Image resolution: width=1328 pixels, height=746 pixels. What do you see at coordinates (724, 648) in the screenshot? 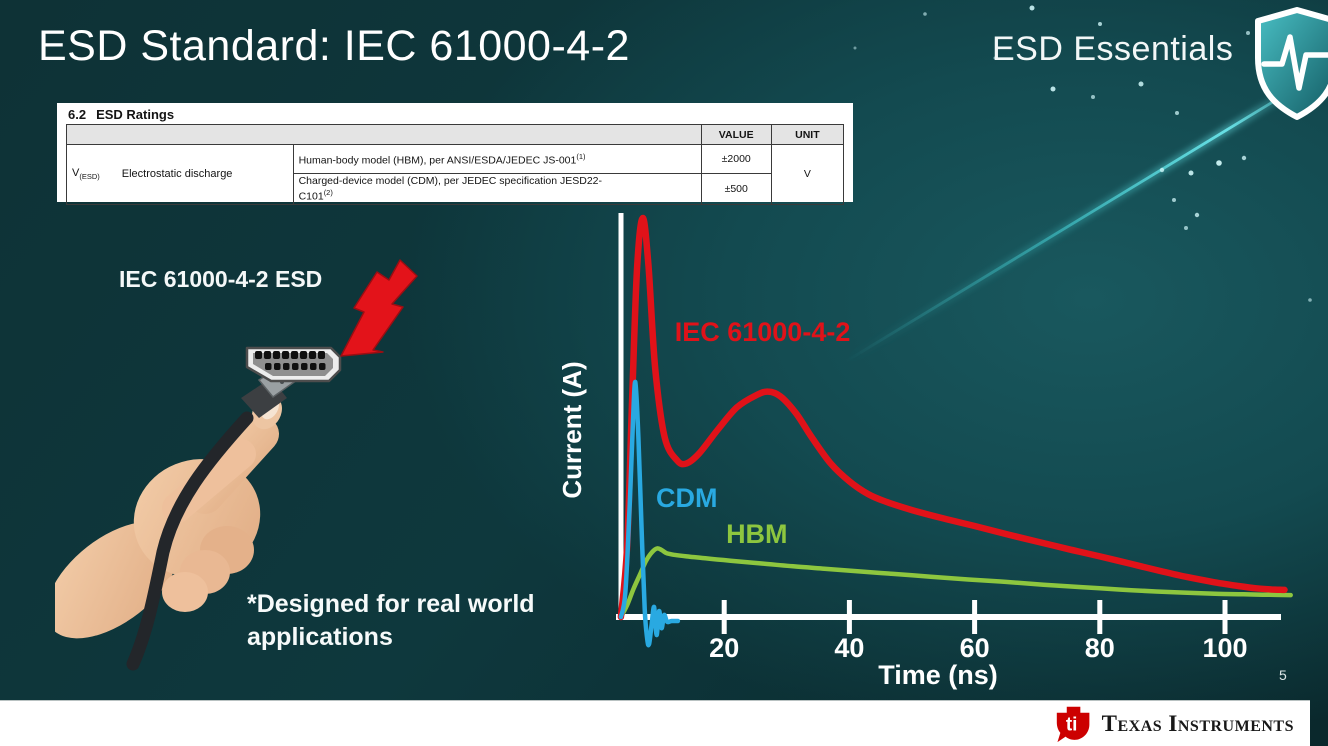
I see `x-tick-label: 20` at bounding box center [724, 648].